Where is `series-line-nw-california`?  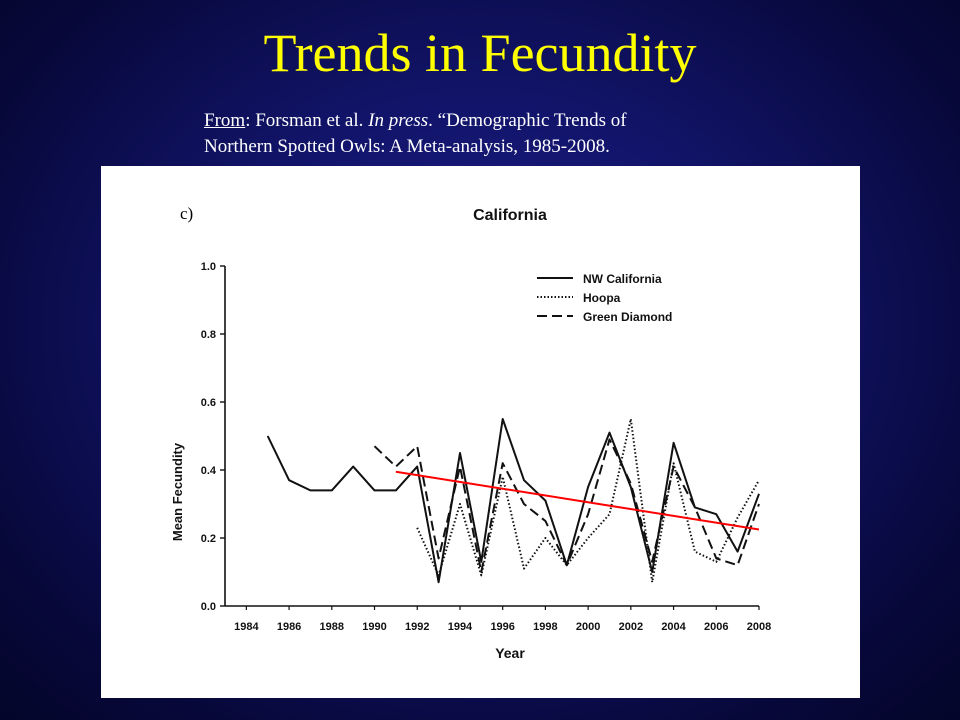 series-line-nw-california is located at coordinates (513, 501).